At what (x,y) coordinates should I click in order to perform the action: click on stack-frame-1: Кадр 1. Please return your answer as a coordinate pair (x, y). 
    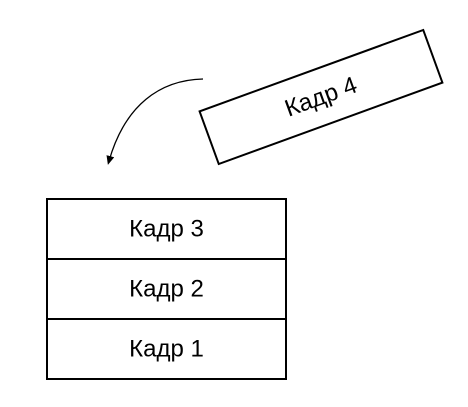
    Looking at the image, I should click on (166, 349).